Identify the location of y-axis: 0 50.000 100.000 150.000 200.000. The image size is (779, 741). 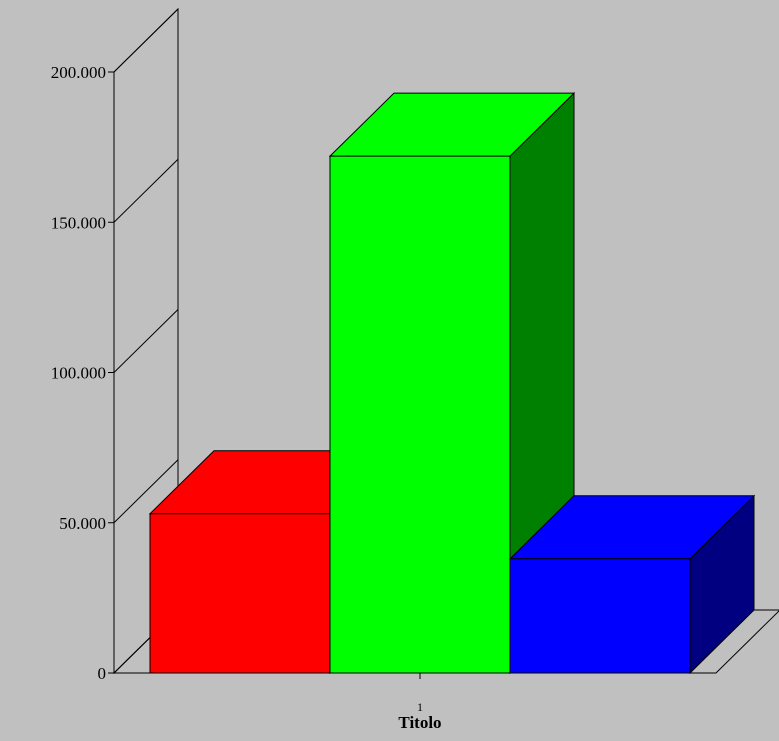
(115, 345).